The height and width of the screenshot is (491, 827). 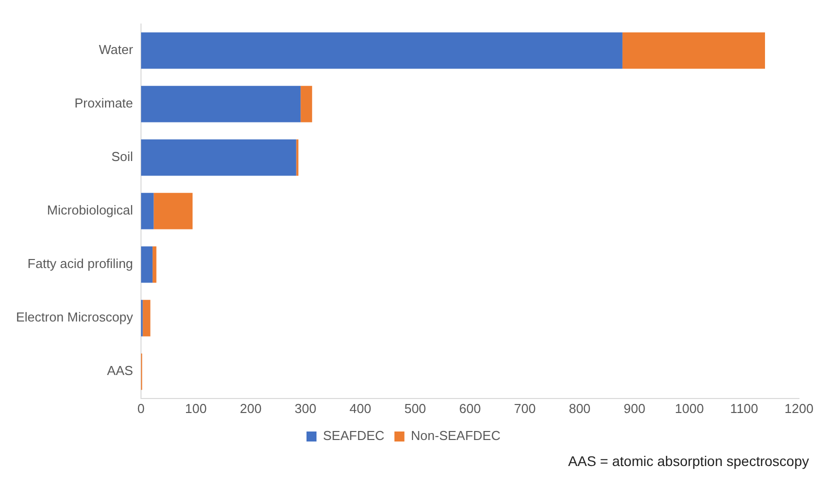 I want to click on y-tick-label: Water, so click(x=116, y=50).